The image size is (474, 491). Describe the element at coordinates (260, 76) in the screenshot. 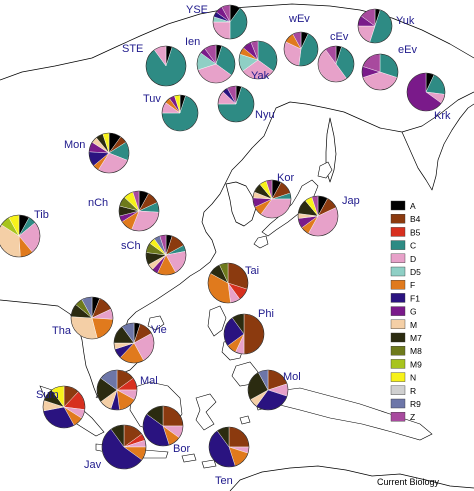

I see `region-label-yak: Yak` at that location.